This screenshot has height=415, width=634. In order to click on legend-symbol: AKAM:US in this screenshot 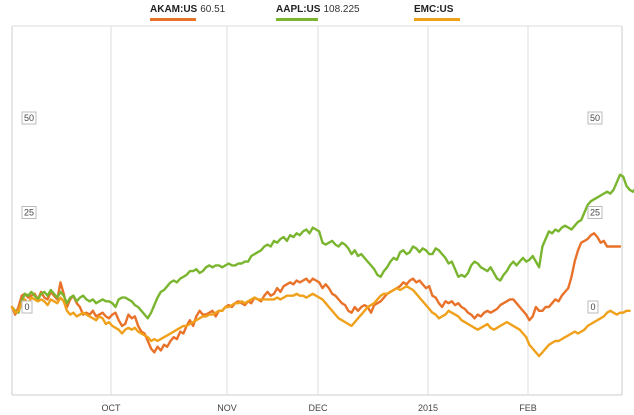, I will do `click(174, 9)`.